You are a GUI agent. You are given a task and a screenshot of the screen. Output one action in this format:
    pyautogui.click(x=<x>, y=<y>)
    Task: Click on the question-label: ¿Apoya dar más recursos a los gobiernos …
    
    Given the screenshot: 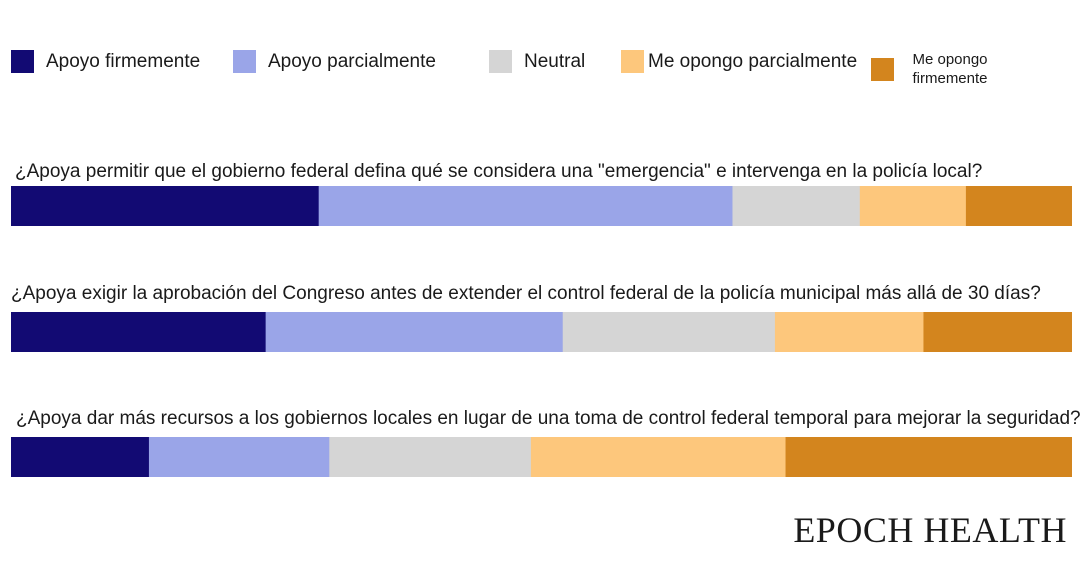 What is the action you would take?
    pyautogui.click(x=548, y=418)
    